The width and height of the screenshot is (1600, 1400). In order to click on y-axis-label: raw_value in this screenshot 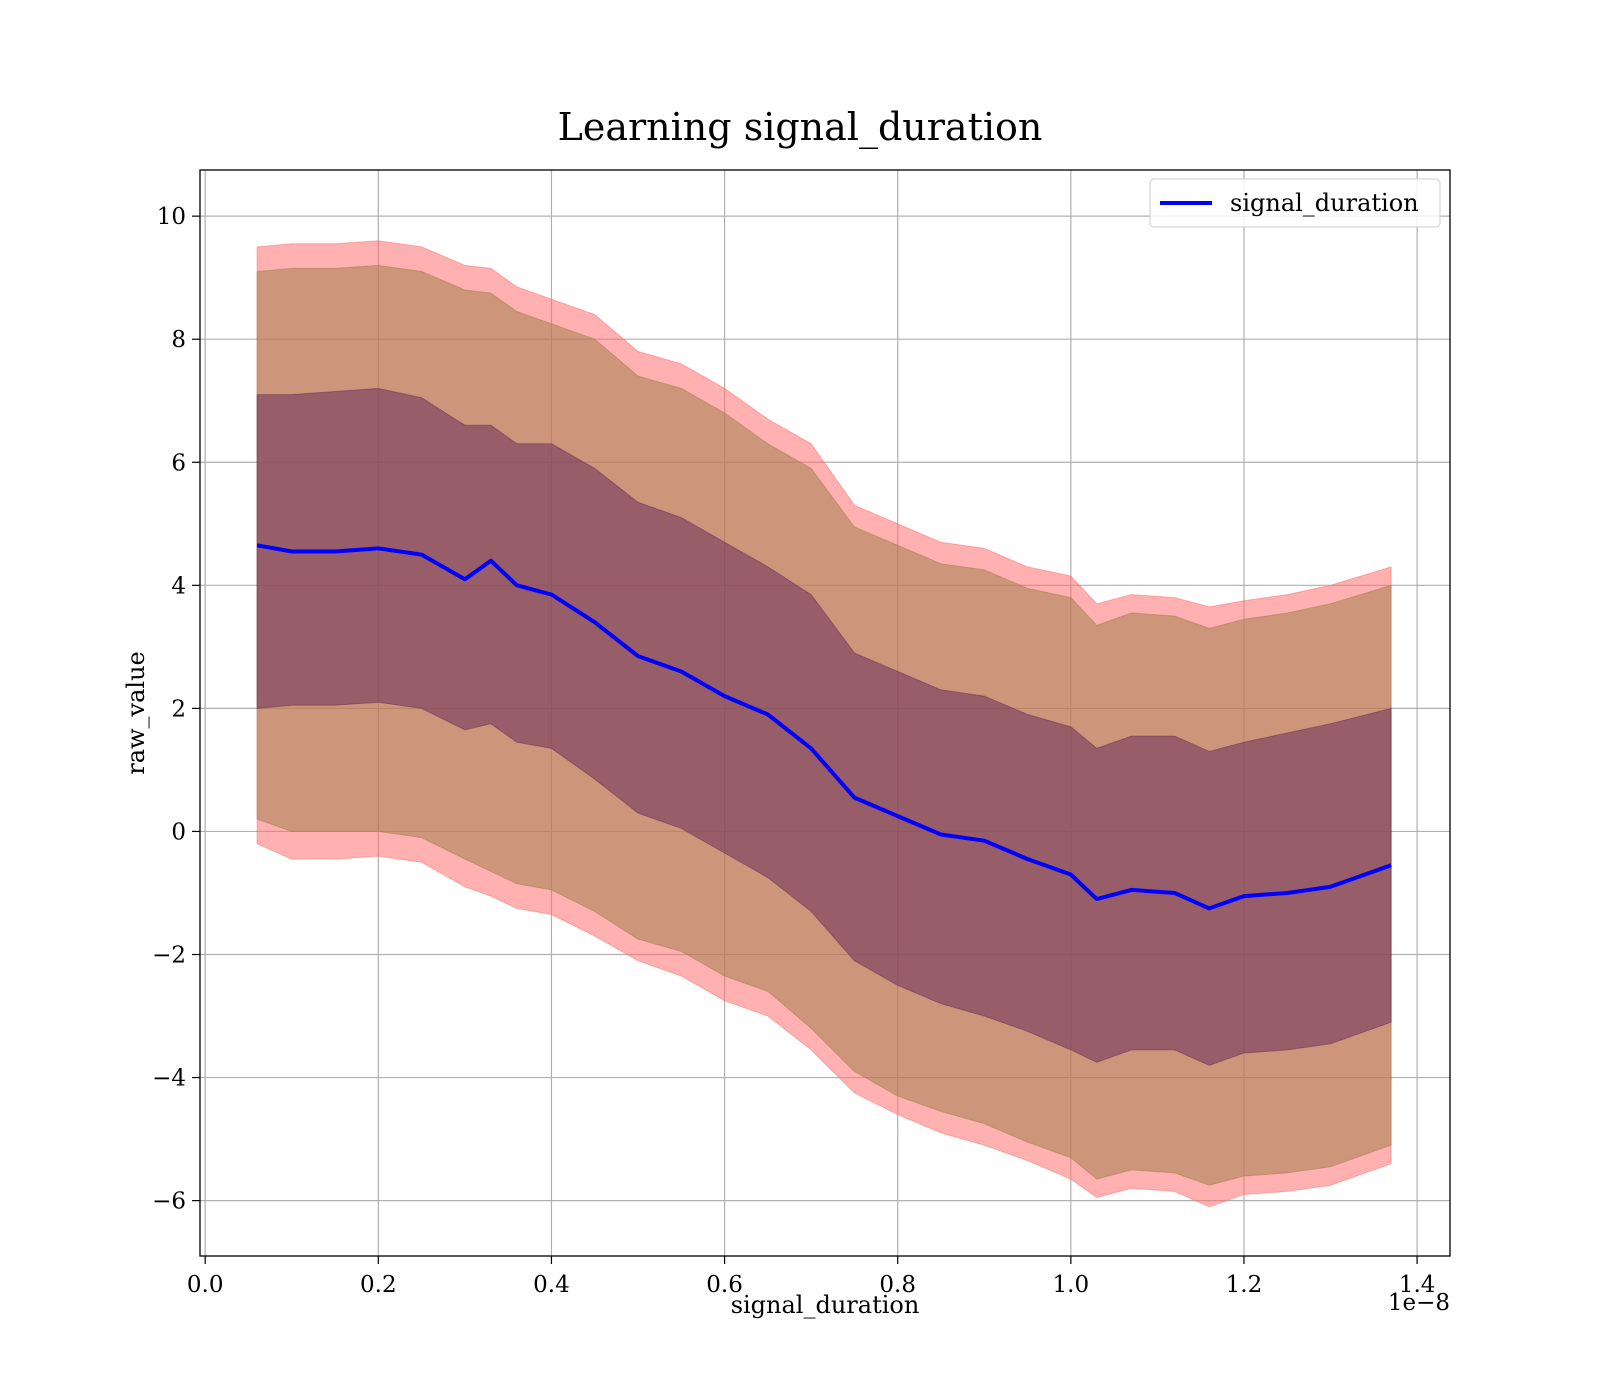, I will do `click(136, 713)`.